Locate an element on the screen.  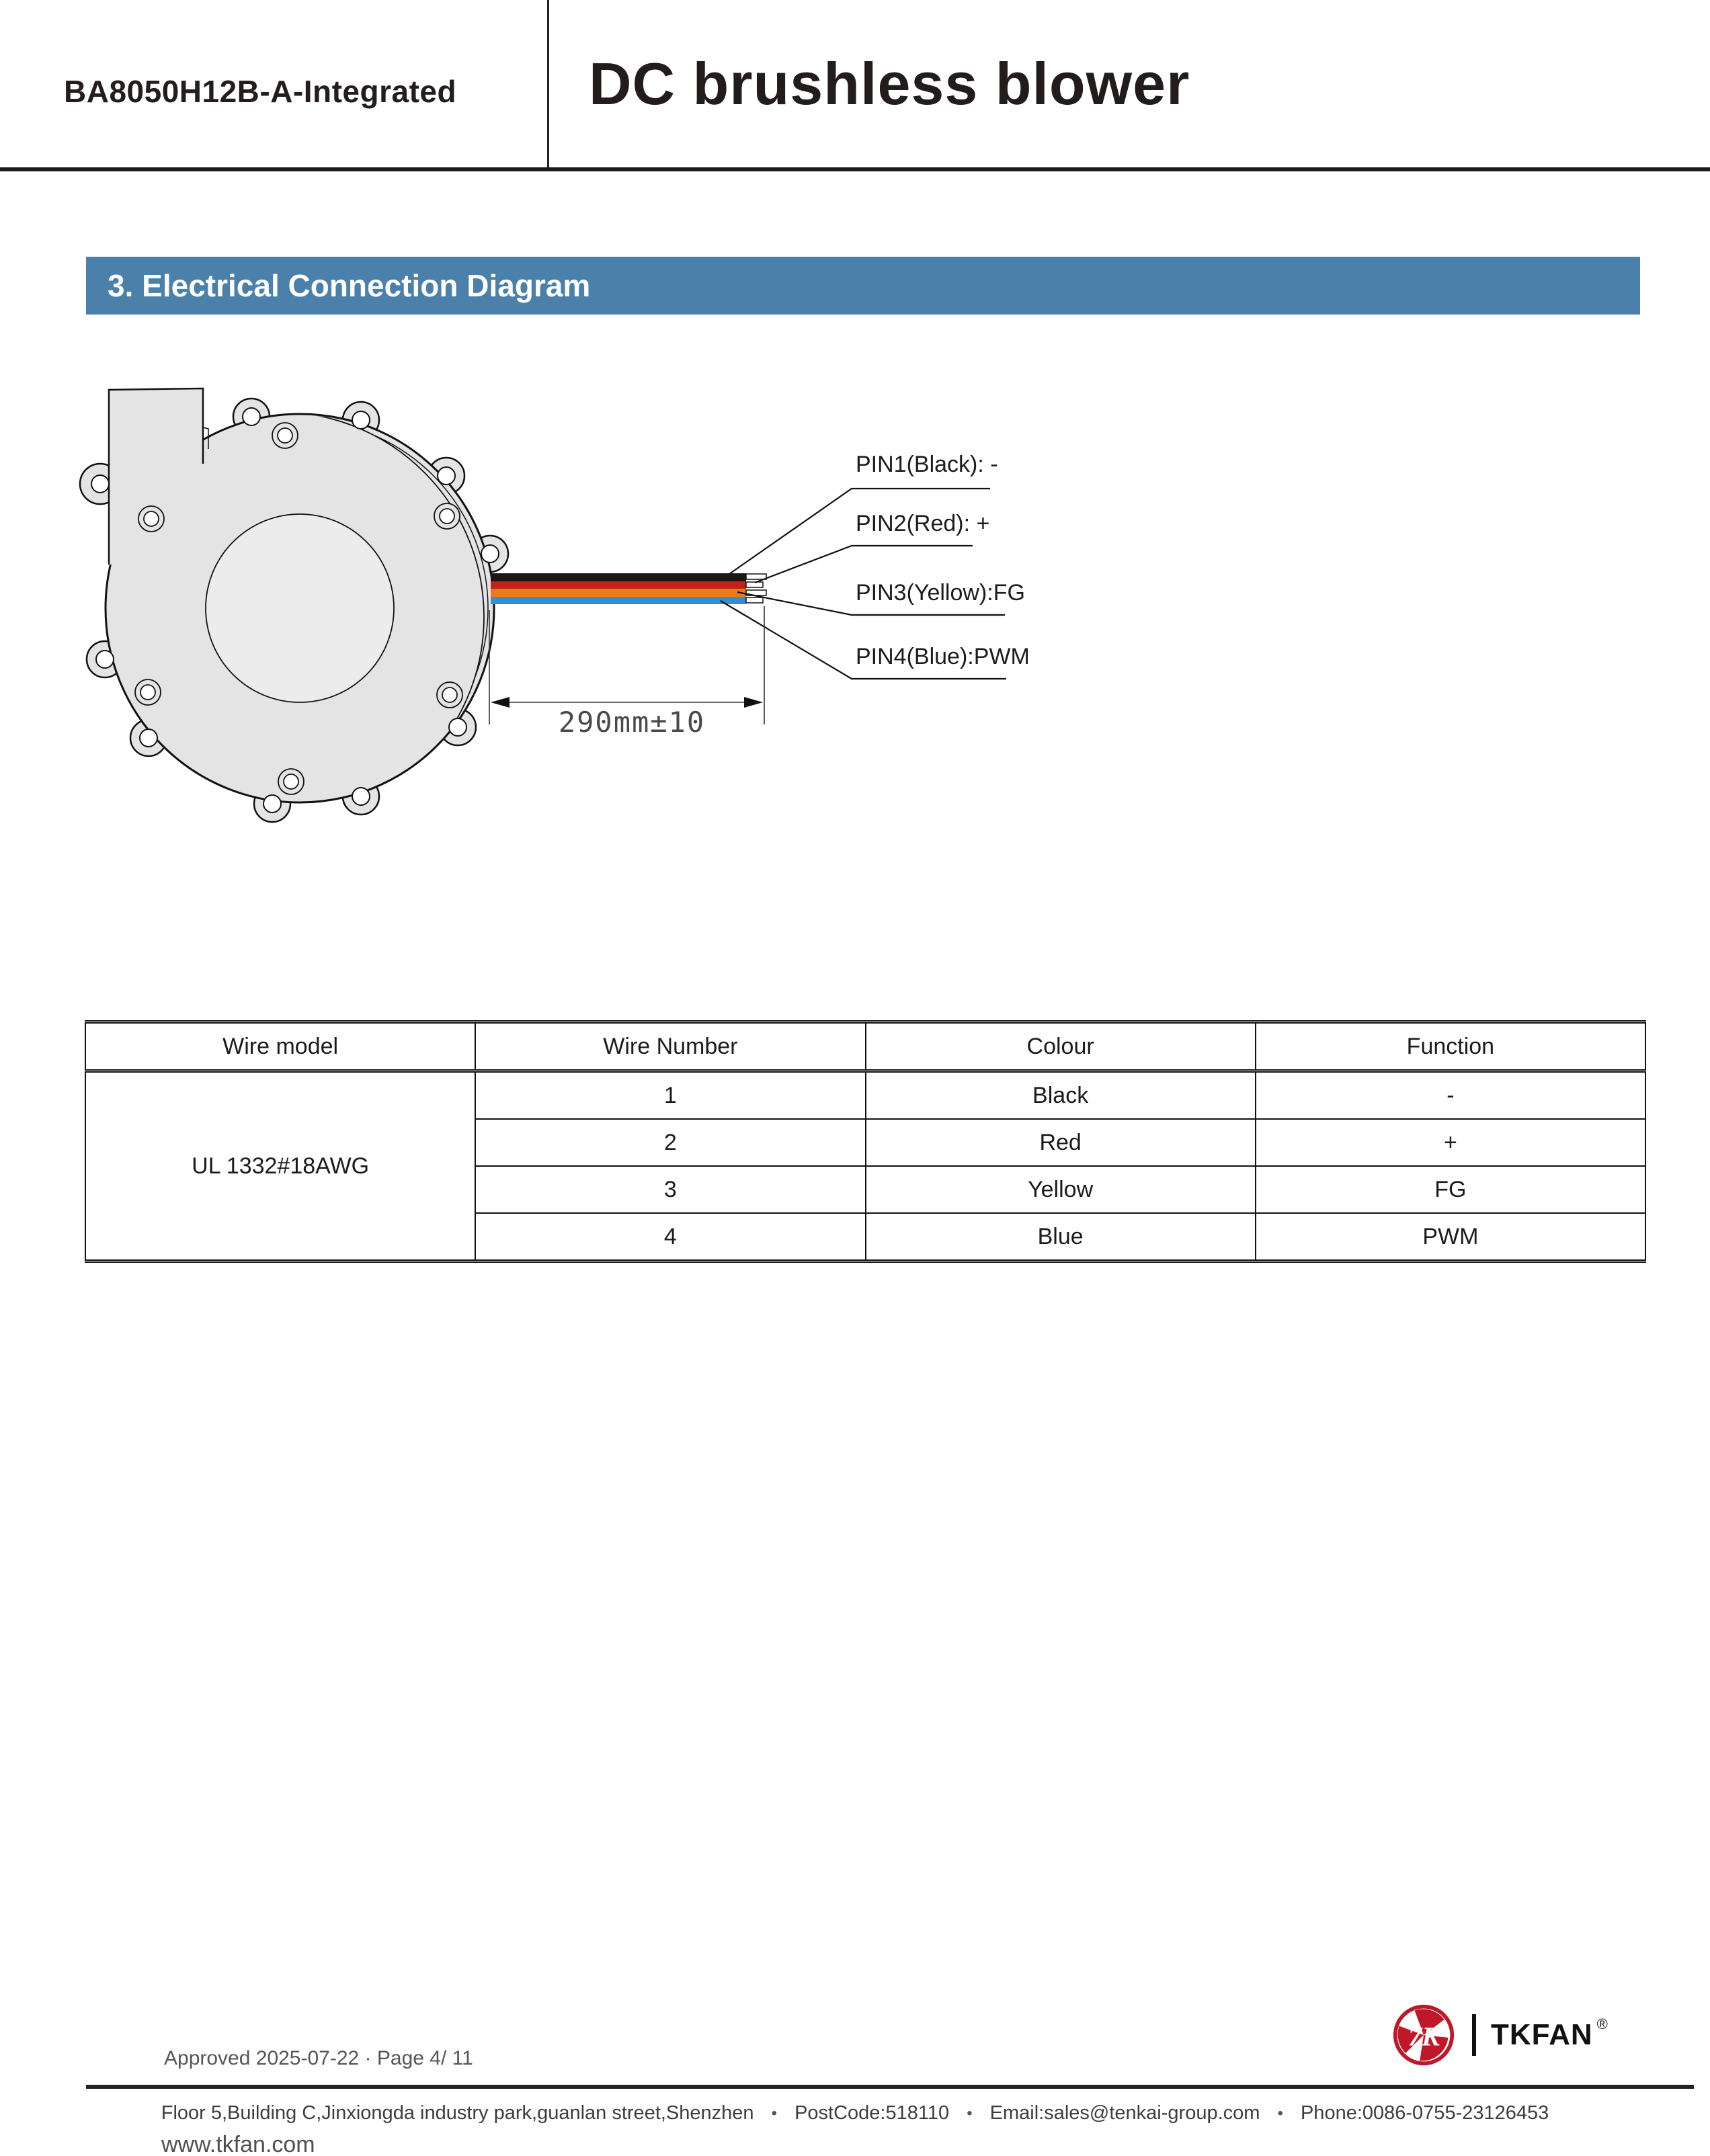
table-row: UL 1332#18AWG 1 Black - is located at coordinates (865, 1166).